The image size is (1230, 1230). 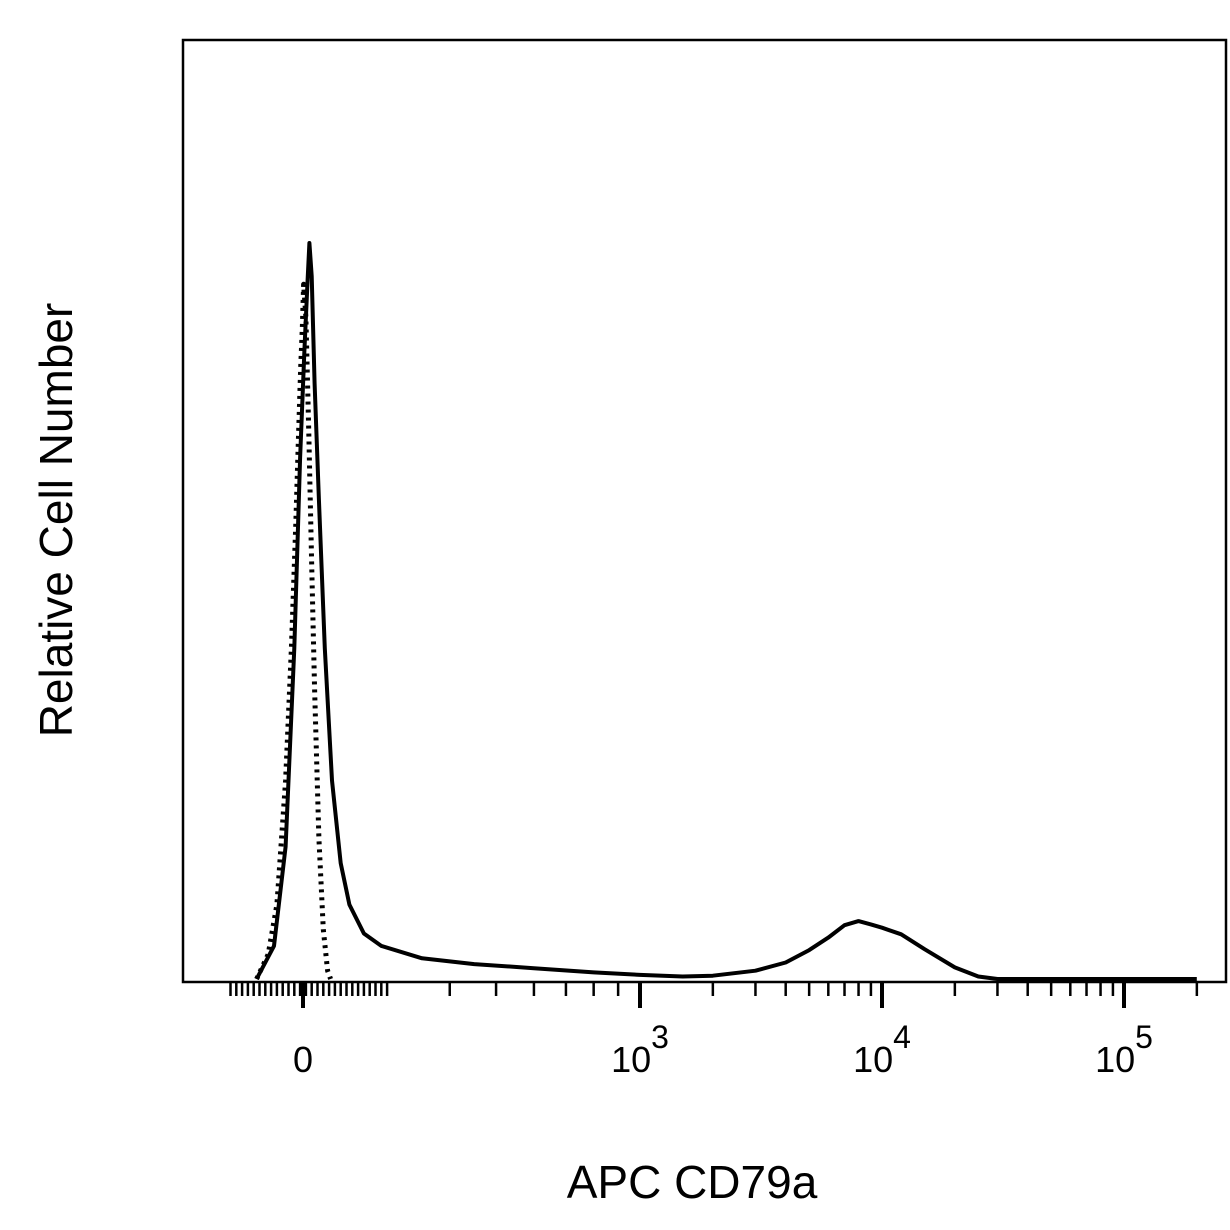 What do you see at coordinates (303, 1059) in the screenshot?
I see `x-tick-label: 0` at bounding box center [303, 1059].